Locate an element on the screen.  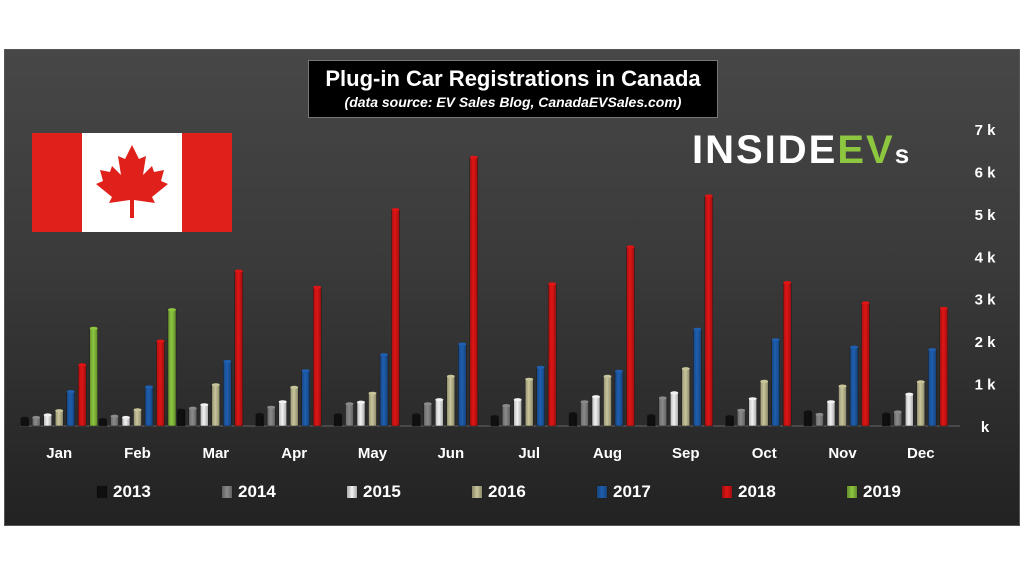
bar-top-jun-2018 is located at coordinates (473, 157).